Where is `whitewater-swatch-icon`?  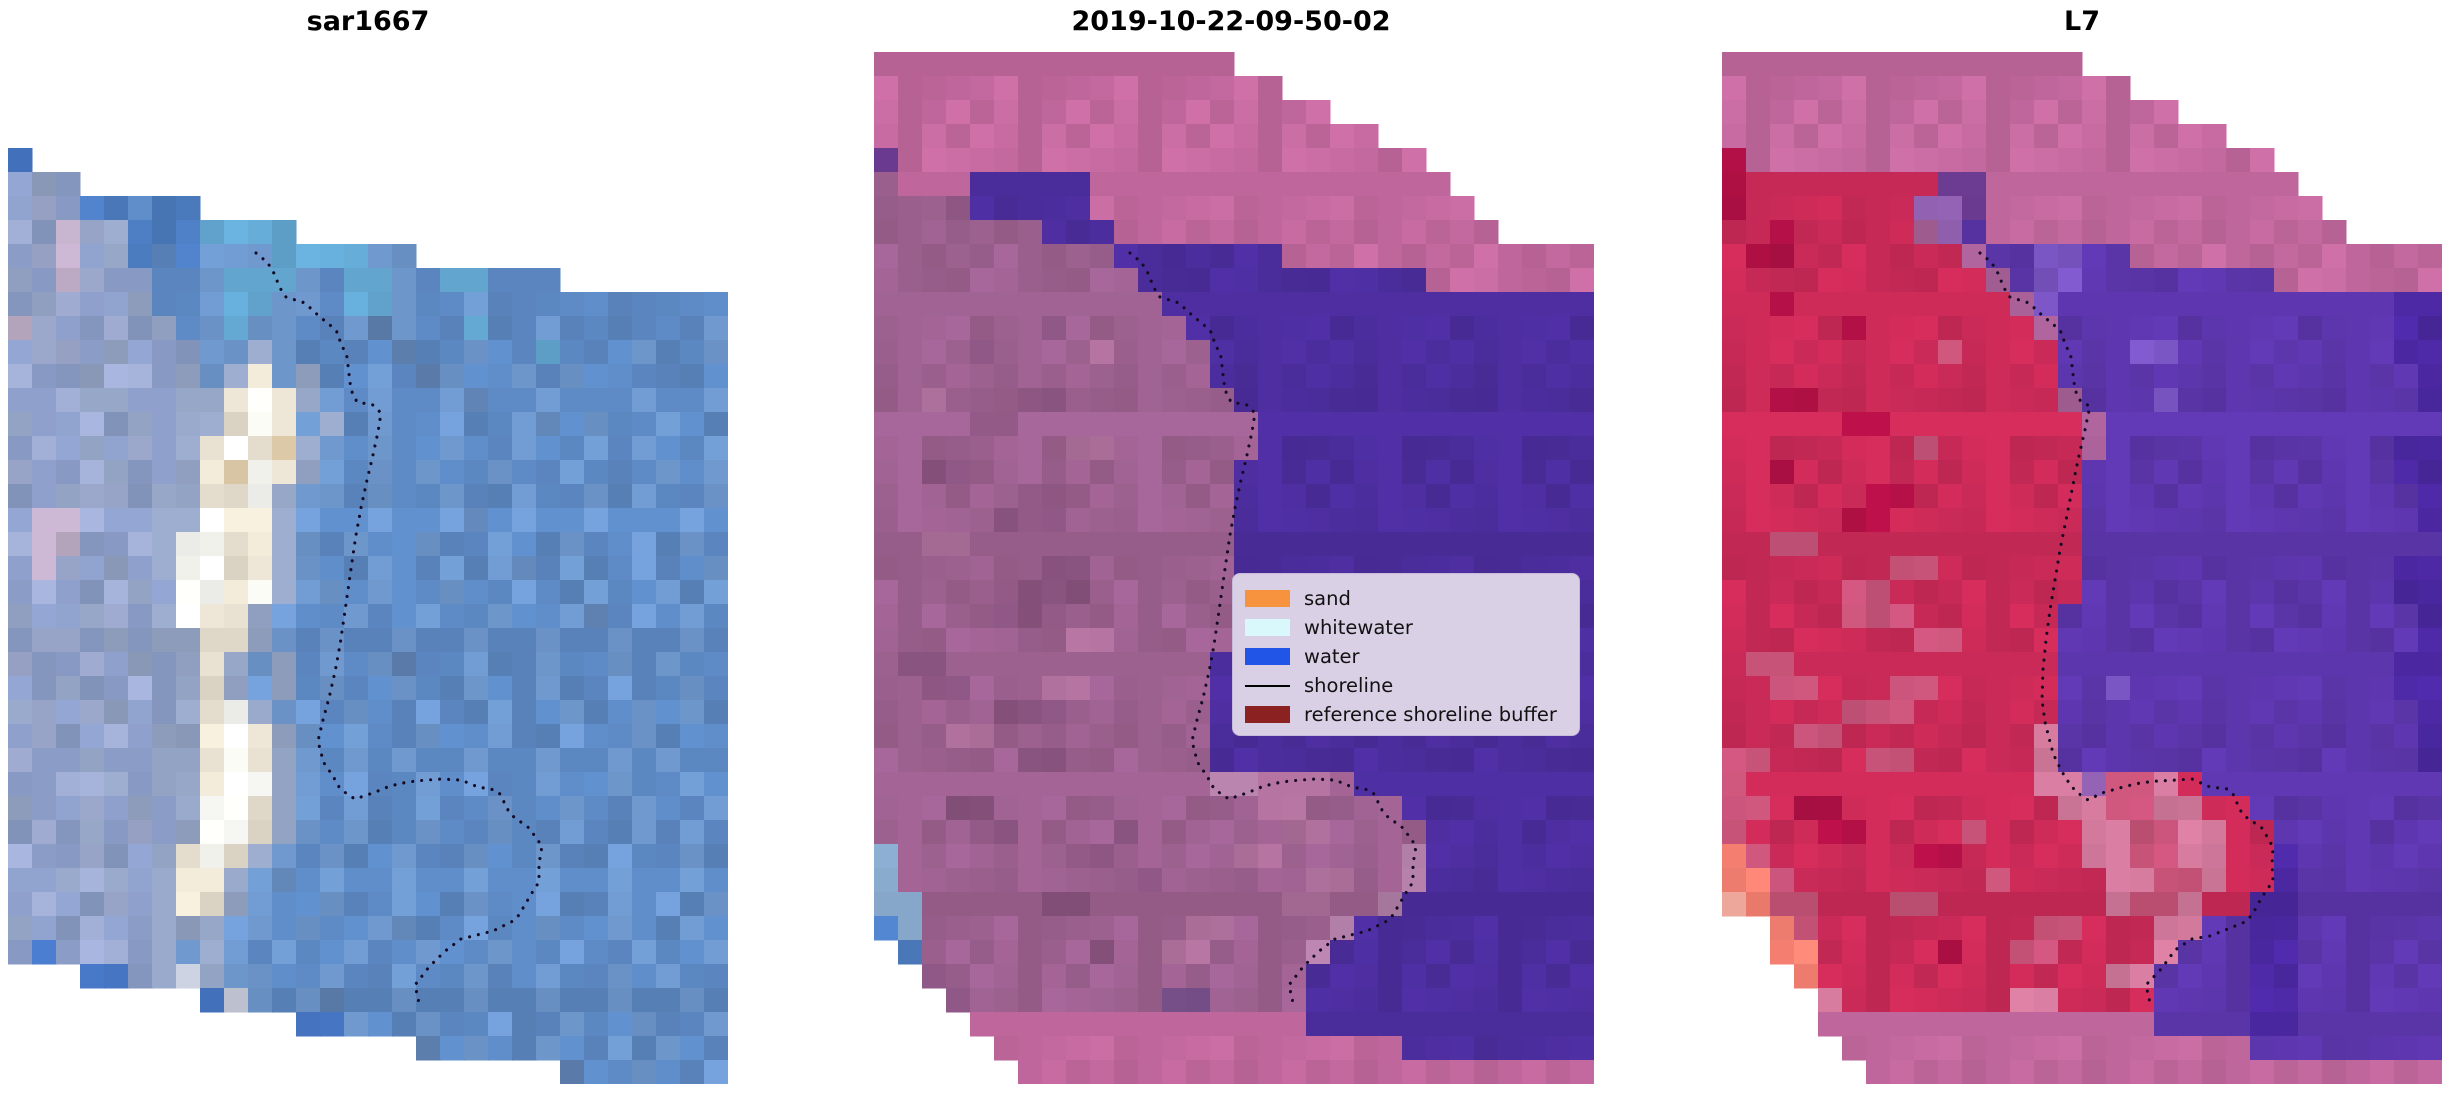 whitewater-swatch-icon is located at coordinates (1267, 627).